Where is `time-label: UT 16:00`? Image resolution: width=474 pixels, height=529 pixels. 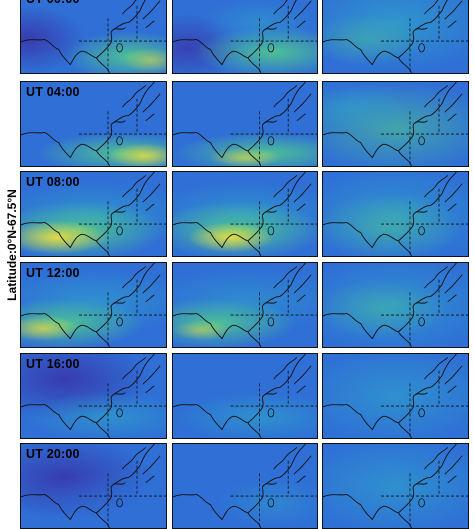 time-label: UT 16:00 is located at coordinates (53, 364).